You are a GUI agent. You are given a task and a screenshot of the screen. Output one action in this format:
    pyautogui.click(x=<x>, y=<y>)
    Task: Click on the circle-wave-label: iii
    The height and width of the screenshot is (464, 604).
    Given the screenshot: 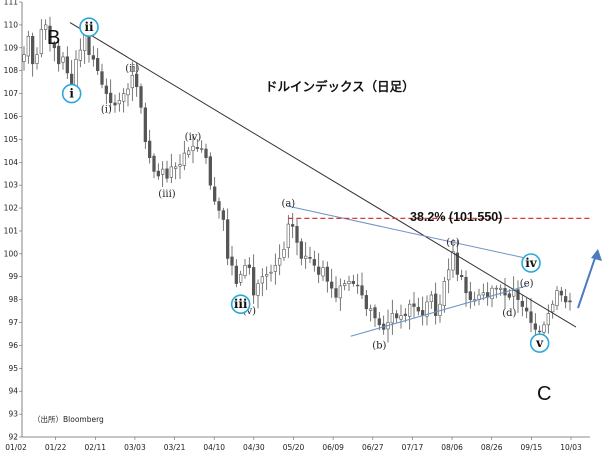 What is the action you would take?
    pyautogui.click(x=241, y=304)
    